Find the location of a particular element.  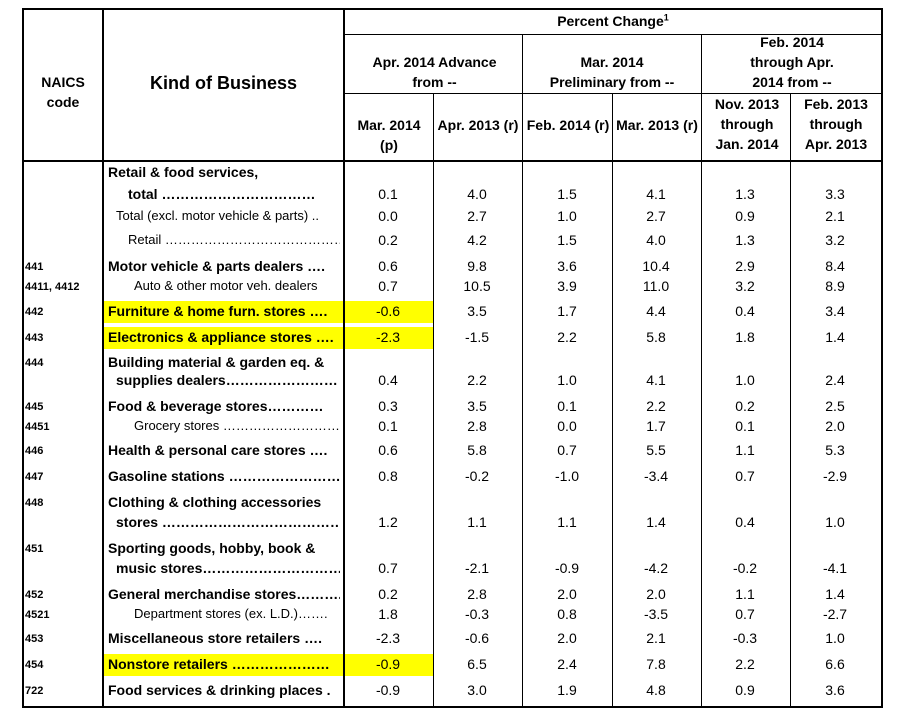

divider-group1 is located at coordinates (522, 371).